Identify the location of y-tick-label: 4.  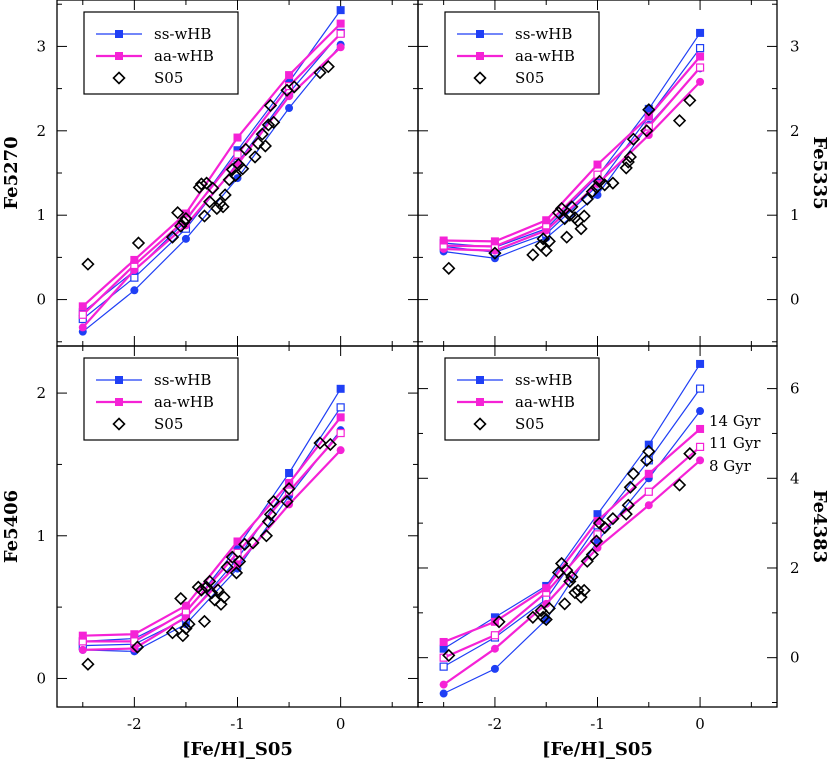
(795, 478).